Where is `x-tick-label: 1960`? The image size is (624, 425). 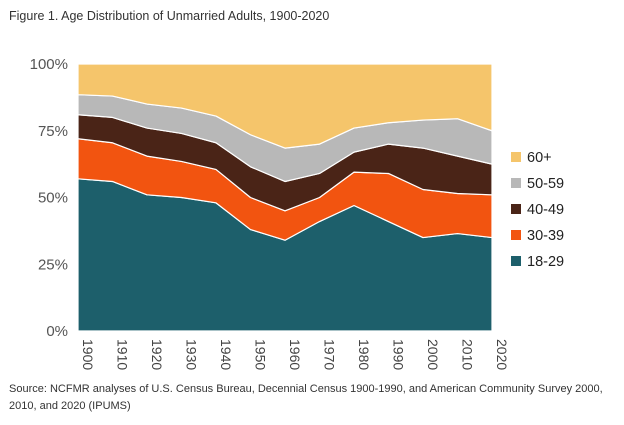
x-tick-label: 1960 is located at coordinates (295, 354).